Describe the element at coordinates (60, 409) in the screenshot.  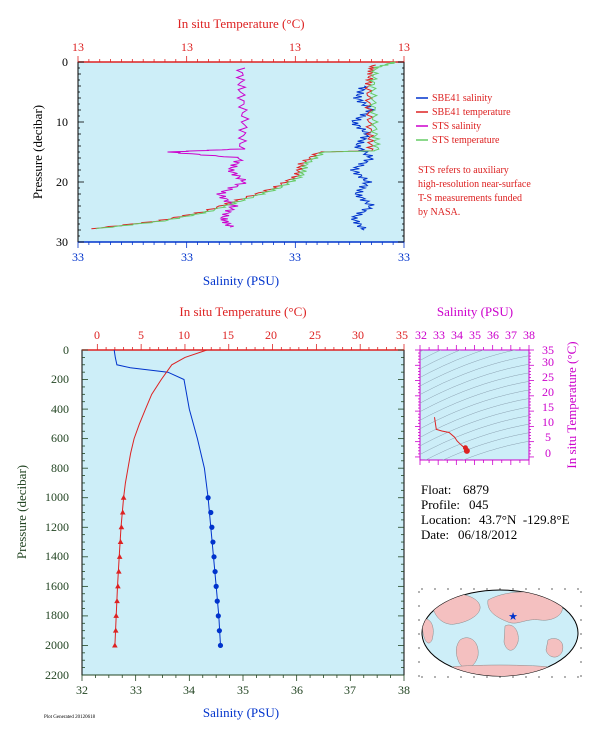
I see `bottom-panel-y-tick-2: 400` at that location.